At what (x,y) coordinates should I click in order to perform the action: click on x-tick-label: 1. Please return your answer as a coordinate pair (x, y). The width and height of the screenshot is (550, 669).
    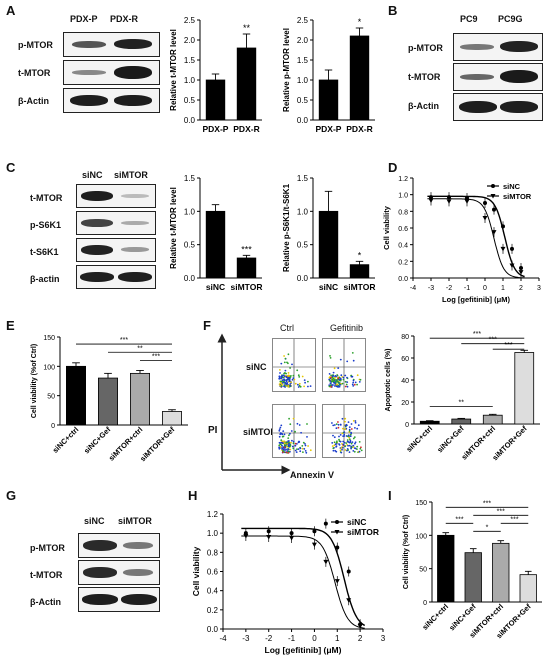
    Looking at the image, I should click on (337, 638).